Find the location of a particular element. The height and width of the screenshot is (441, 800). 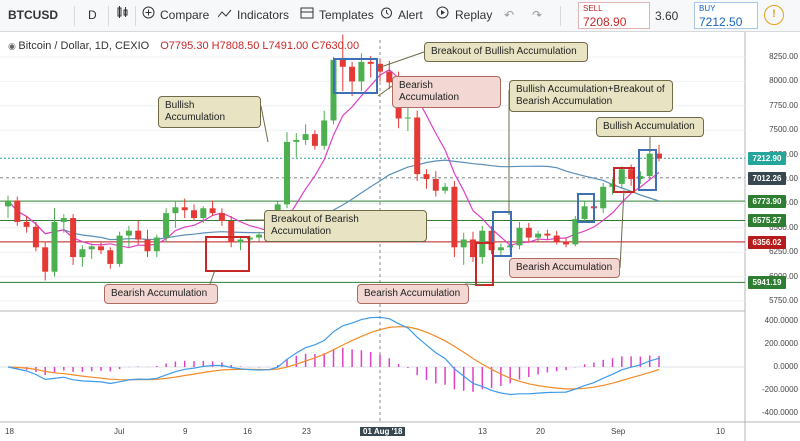

alert-button: Alert is located at coordinates (401, 15).